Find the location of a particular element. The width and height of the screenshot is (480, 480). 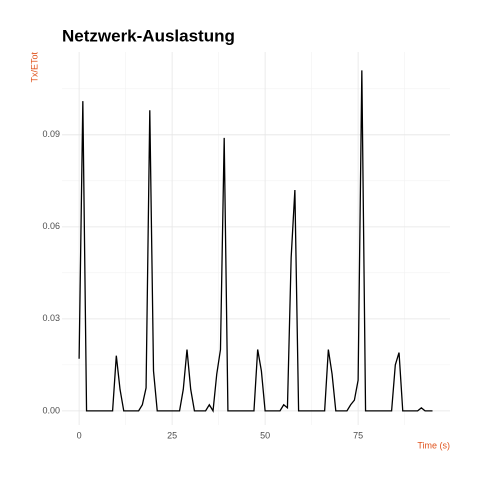

x-axis-title: Time (s) is located at coordinates (433, 445).